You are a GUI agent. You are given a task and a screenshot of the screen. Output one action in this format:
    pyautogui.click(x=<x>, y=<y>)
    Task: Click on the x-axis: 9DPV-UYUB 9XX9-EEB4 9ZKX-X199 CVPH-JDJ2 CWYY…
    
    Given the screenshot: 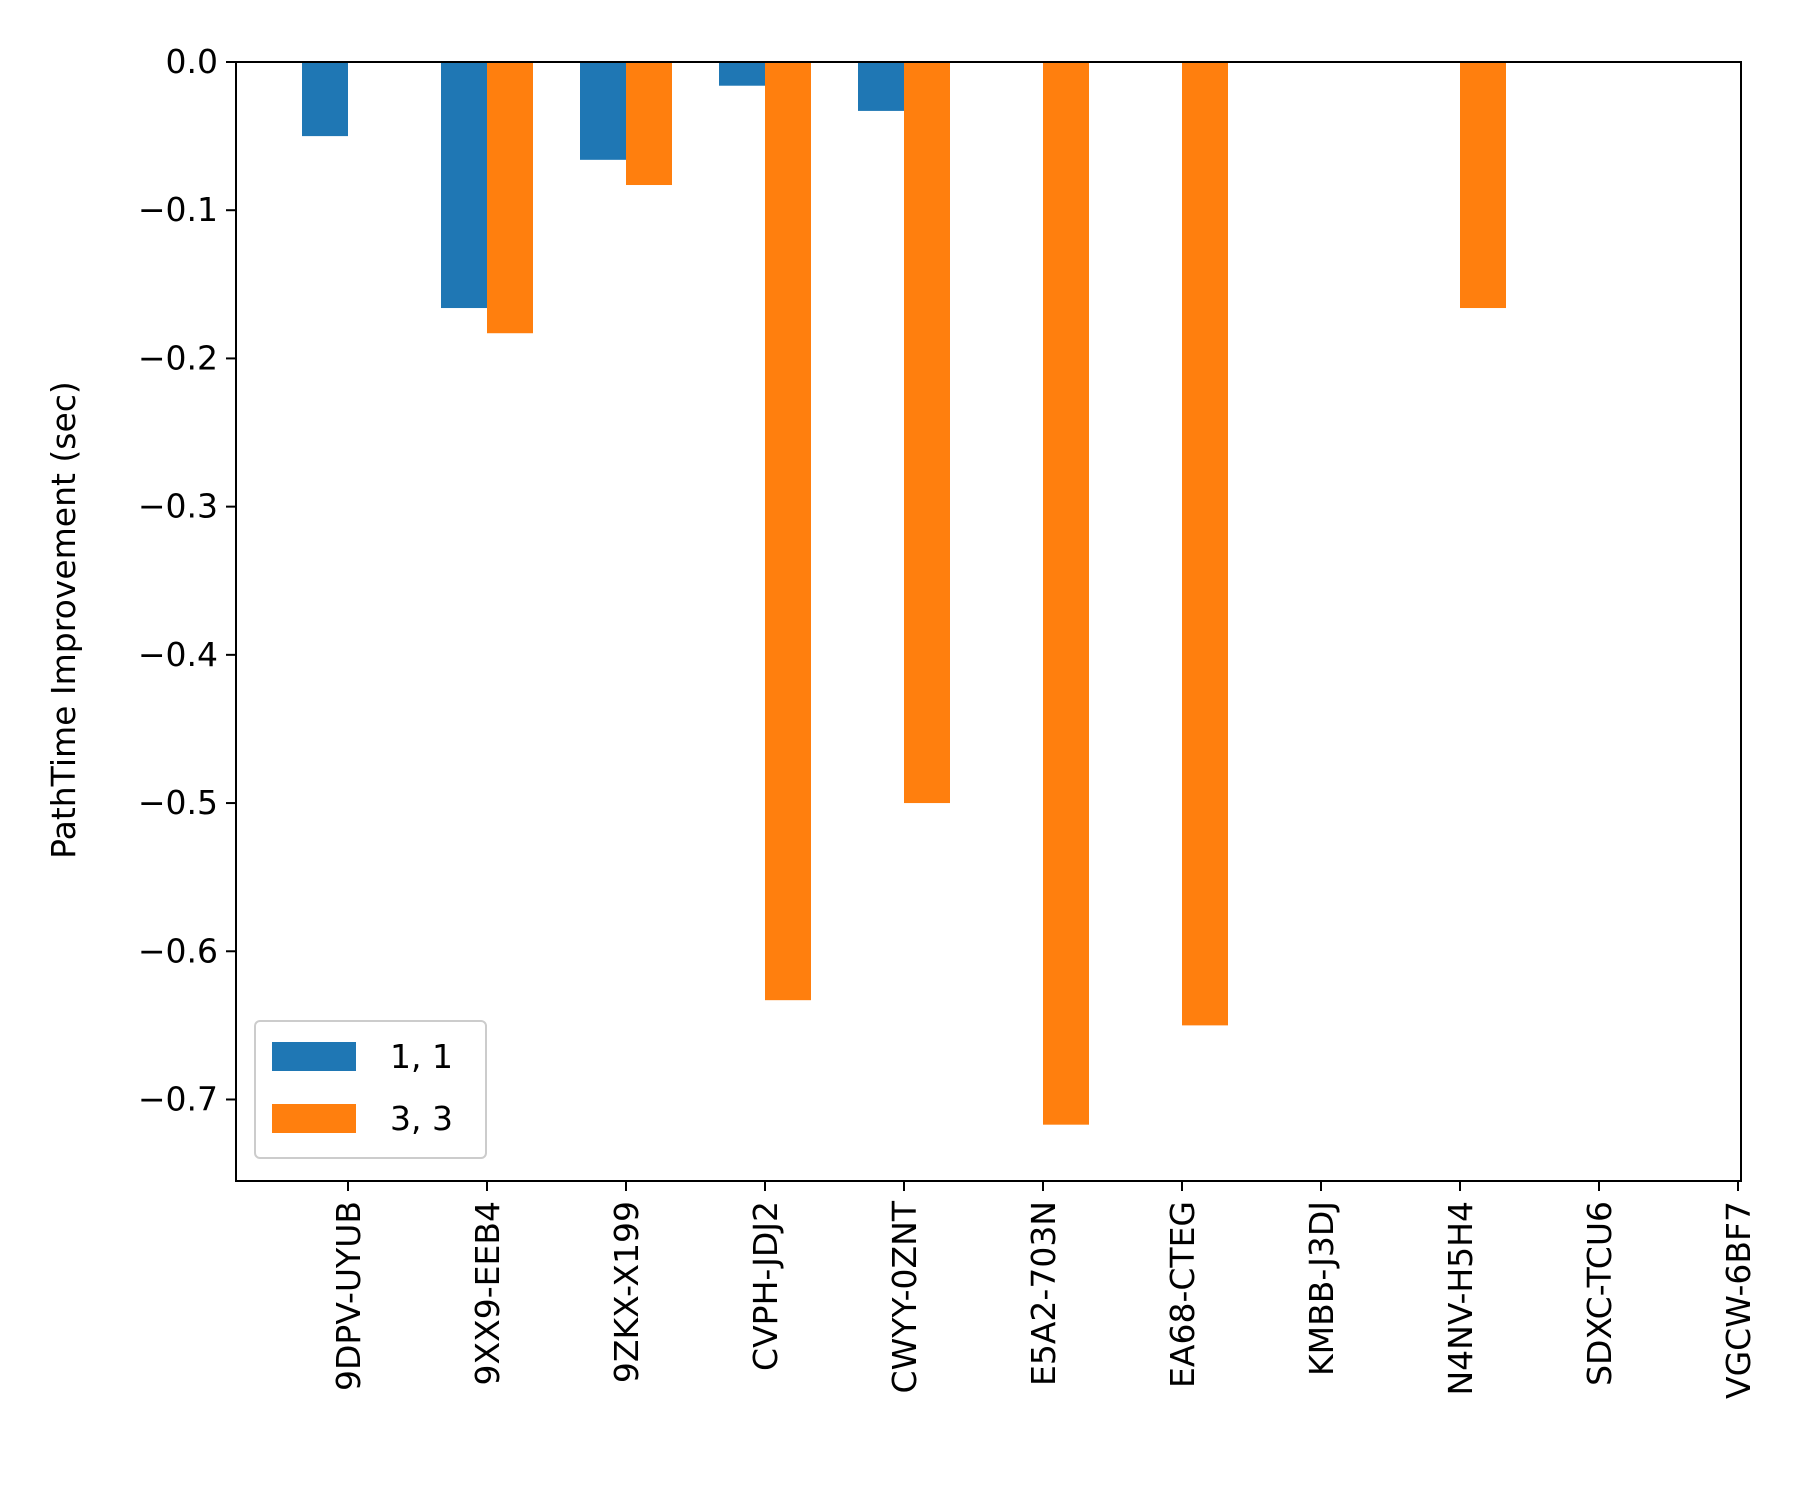 What is the action you would take?
    pyautogui.click(x=1043, y=1290)
    